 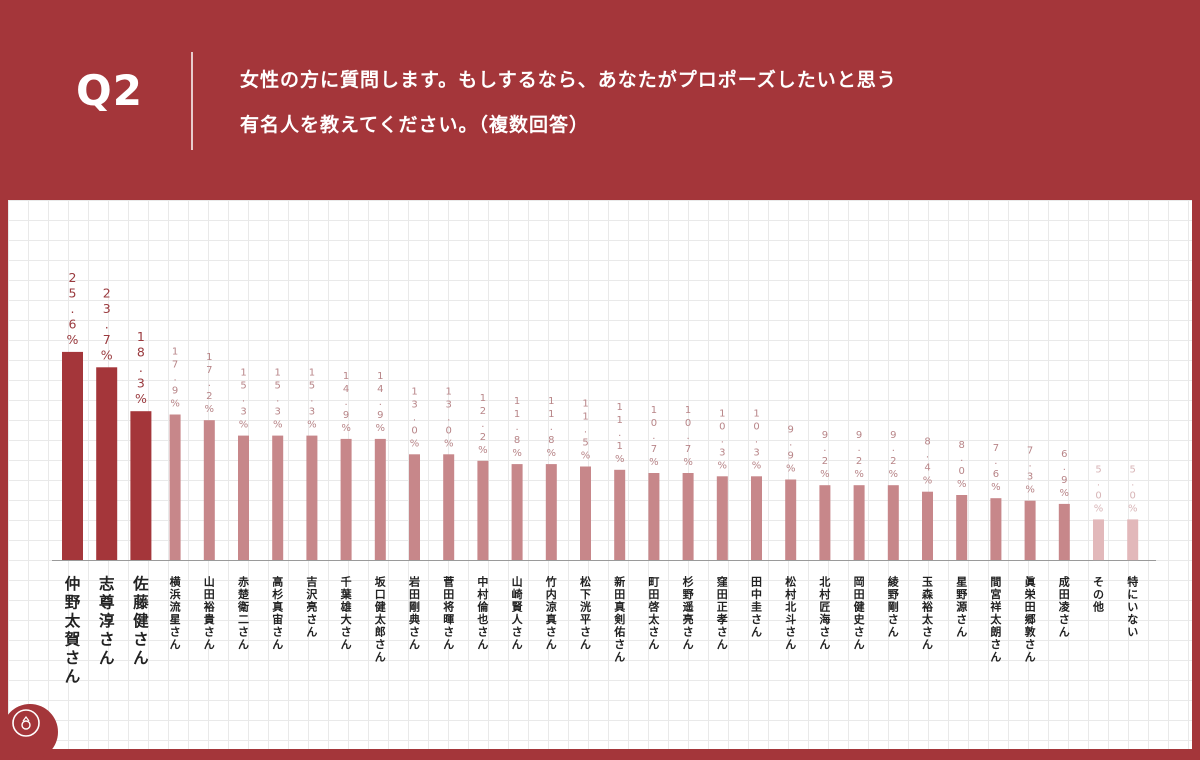 I want to click on value-label: 8. 4%, so click(x=928, y=462).